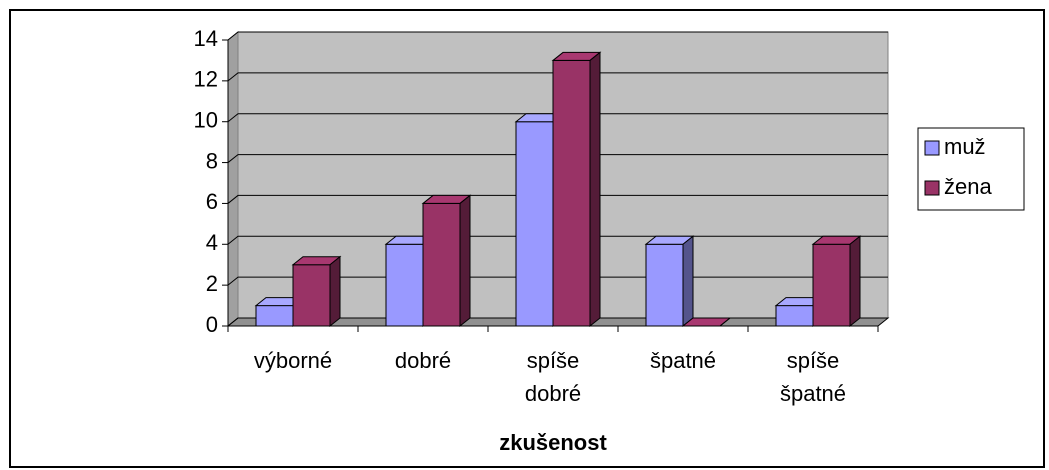 The image size is (1049, 470). What do you see at coordinates (212, 324) in the screenshot?
I see `y-tick-label: 0` at bounding box center [212, 324].